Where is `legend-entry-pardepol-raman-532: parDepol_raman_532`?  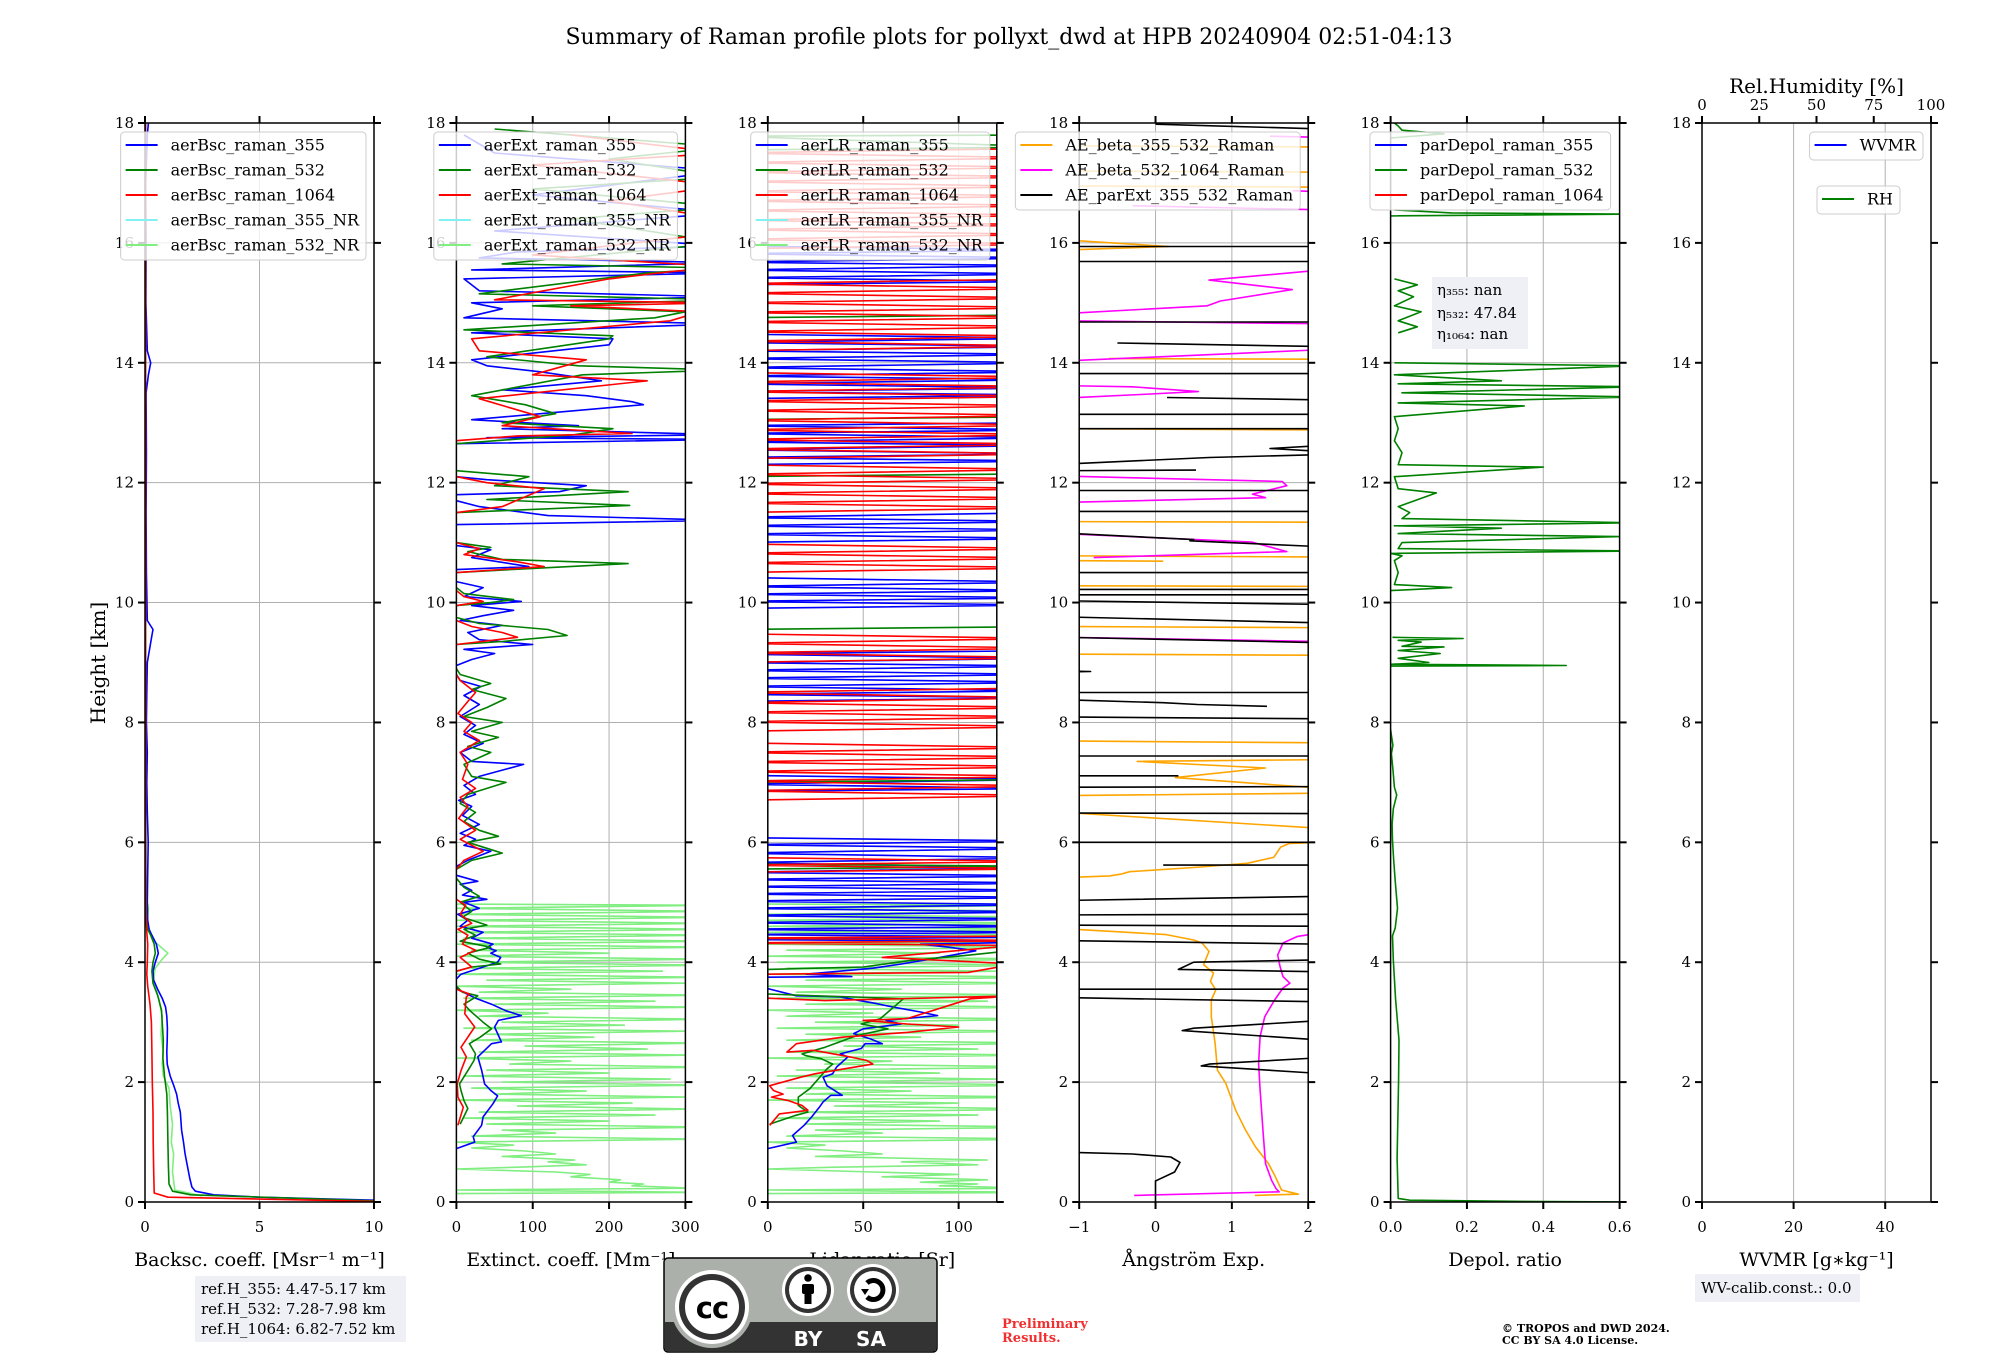
legend-entry-pardepol-raman-532: parDepol_raman_532 is located at coordinates (1483, 170).